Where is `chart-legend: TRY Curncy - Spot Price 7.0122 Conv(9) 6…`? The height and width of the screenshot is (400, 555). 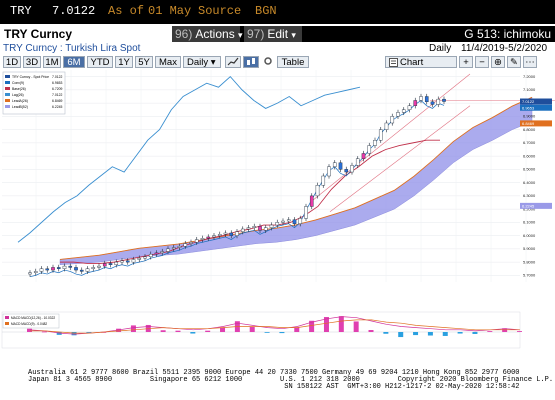
chart-legend: TRY Curncy - Spot Price 7.0122 Conv(9) 6… is located at coordinates (34, 93).